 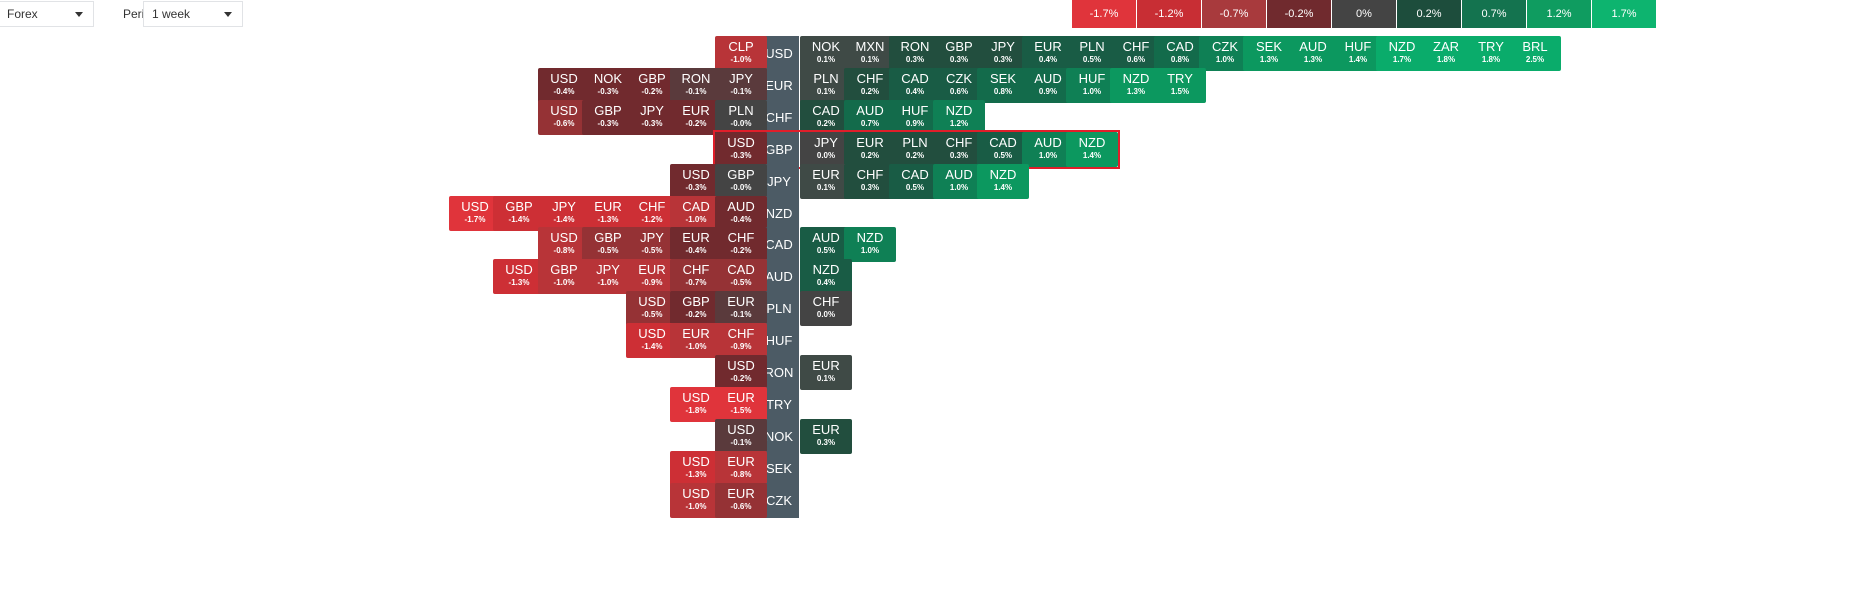 What do you see at coordinates (564, 213) in the screenshot?
I see `pair-cell: JPY -1.4%` at bounding box center [564, 213].